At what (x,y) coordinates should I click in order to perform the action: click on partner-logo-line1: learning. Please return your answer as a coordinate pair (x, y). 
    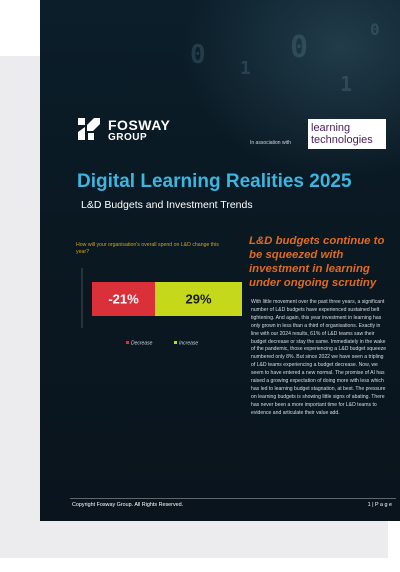
    Looking at the image, I should click on (331, 128).